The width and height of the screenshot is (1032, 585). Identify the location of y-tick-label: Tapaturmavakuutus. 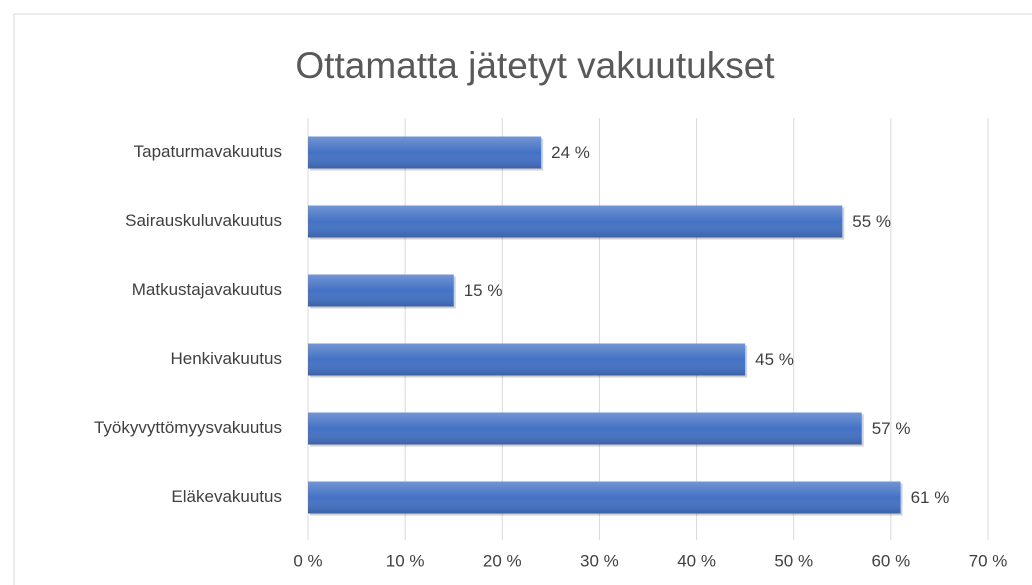
(208, 151).